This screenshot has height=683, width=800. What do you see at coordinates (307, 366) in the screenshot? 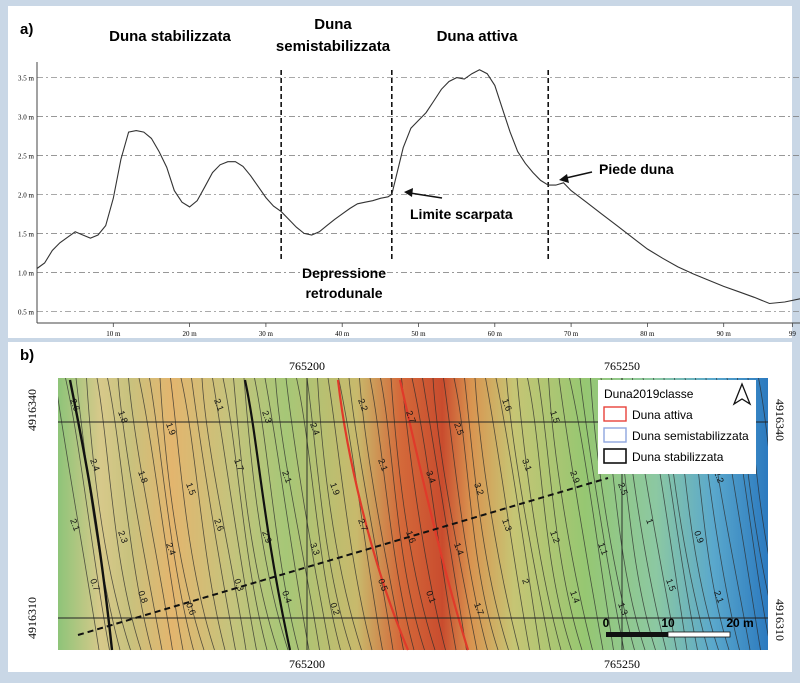
I see `coord-top-765200: 765200` at bounding box center [307, 366].